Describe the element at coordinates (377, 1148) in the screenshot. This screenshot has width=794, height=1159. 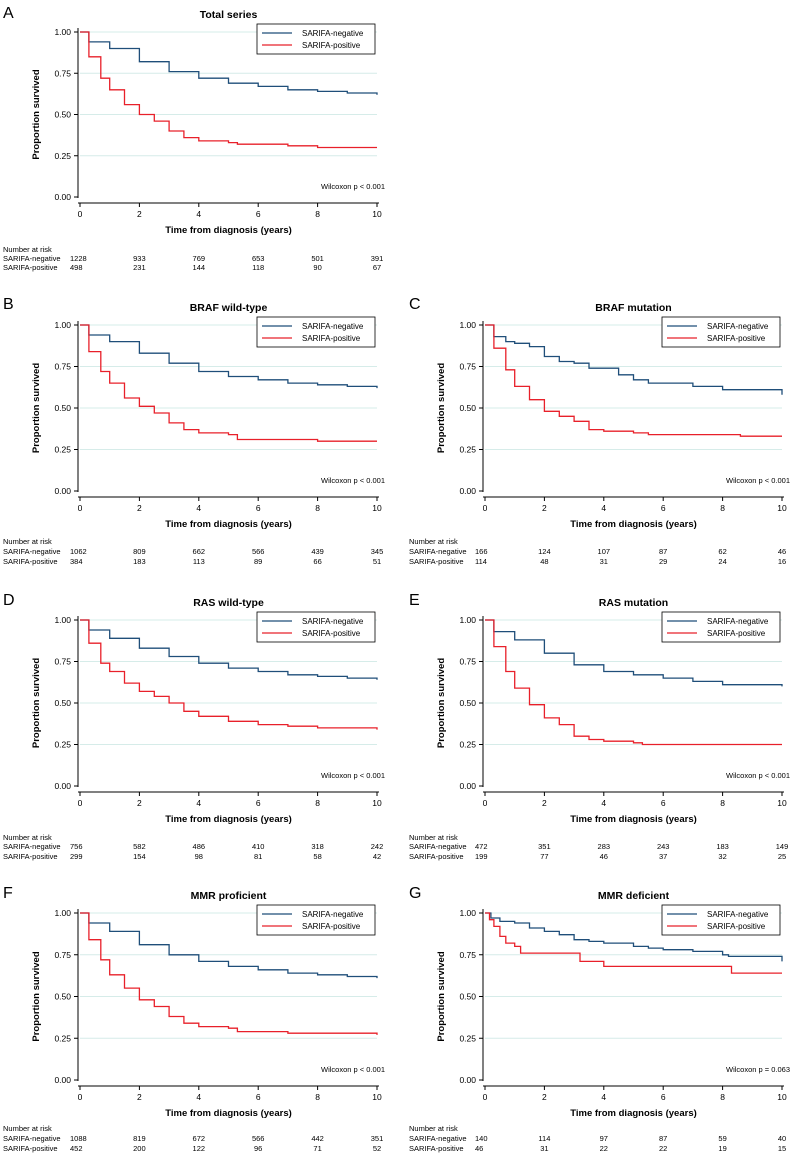
I see `risk-value: 52` at that location.